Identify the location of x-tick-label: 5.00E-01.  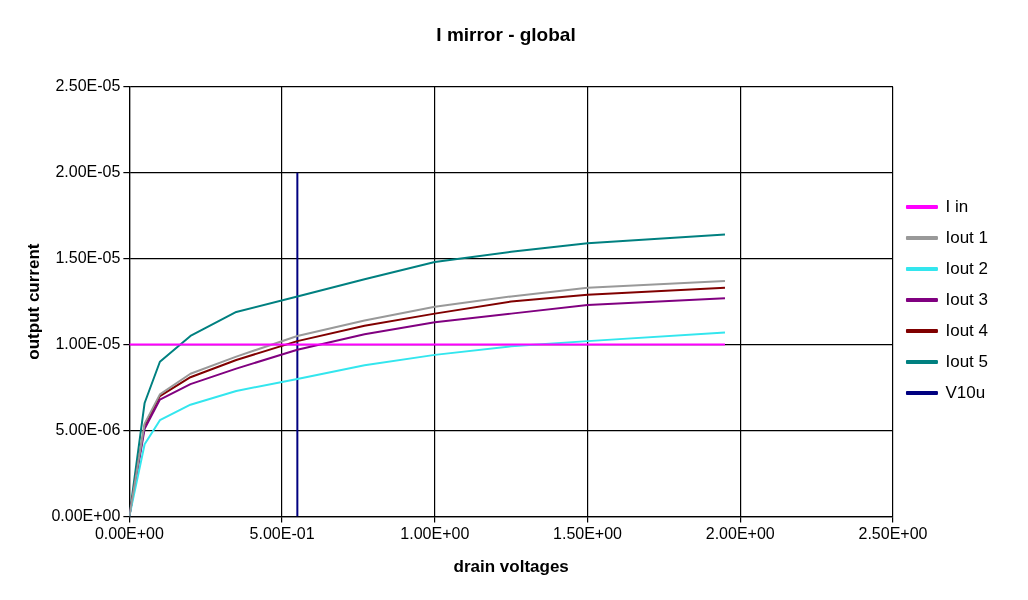
(282, 534).